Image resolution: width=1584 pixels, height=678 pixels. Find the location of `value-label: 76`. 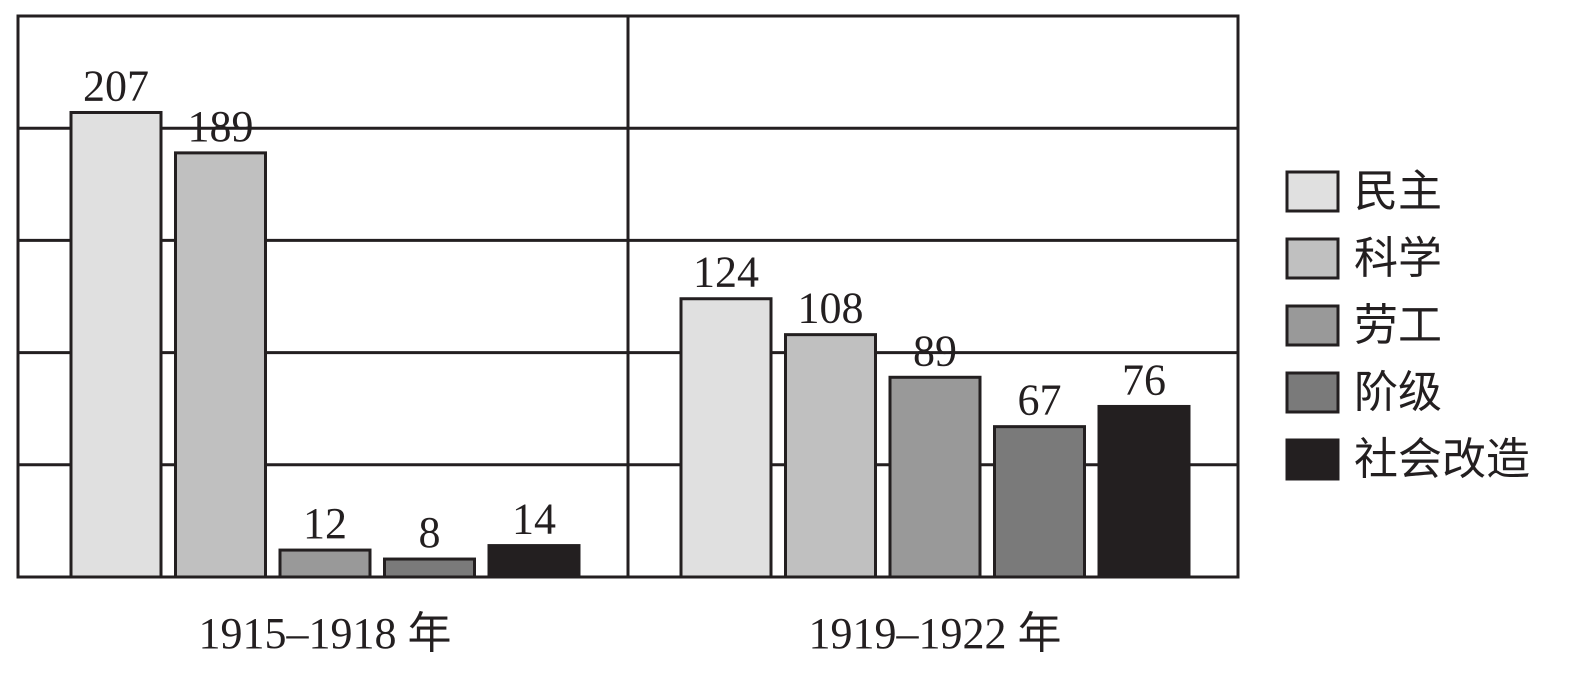

value-label: 76 is located at coordinates (1144, 379).